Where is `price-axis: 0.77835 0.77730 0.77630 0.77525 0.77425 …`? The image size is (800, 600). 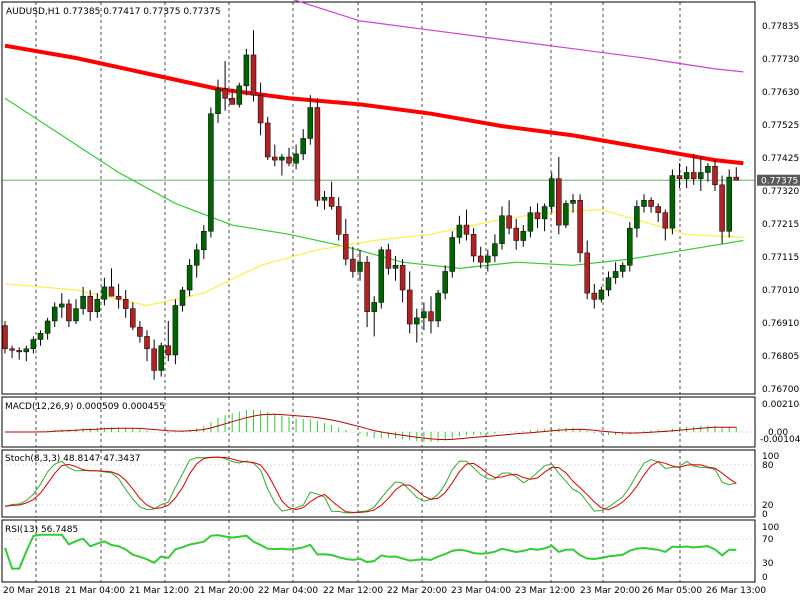 price-axis: 0.77835 0.77730 0.77630 0.77525 0.77425 … is located at coordinates (780, 208).